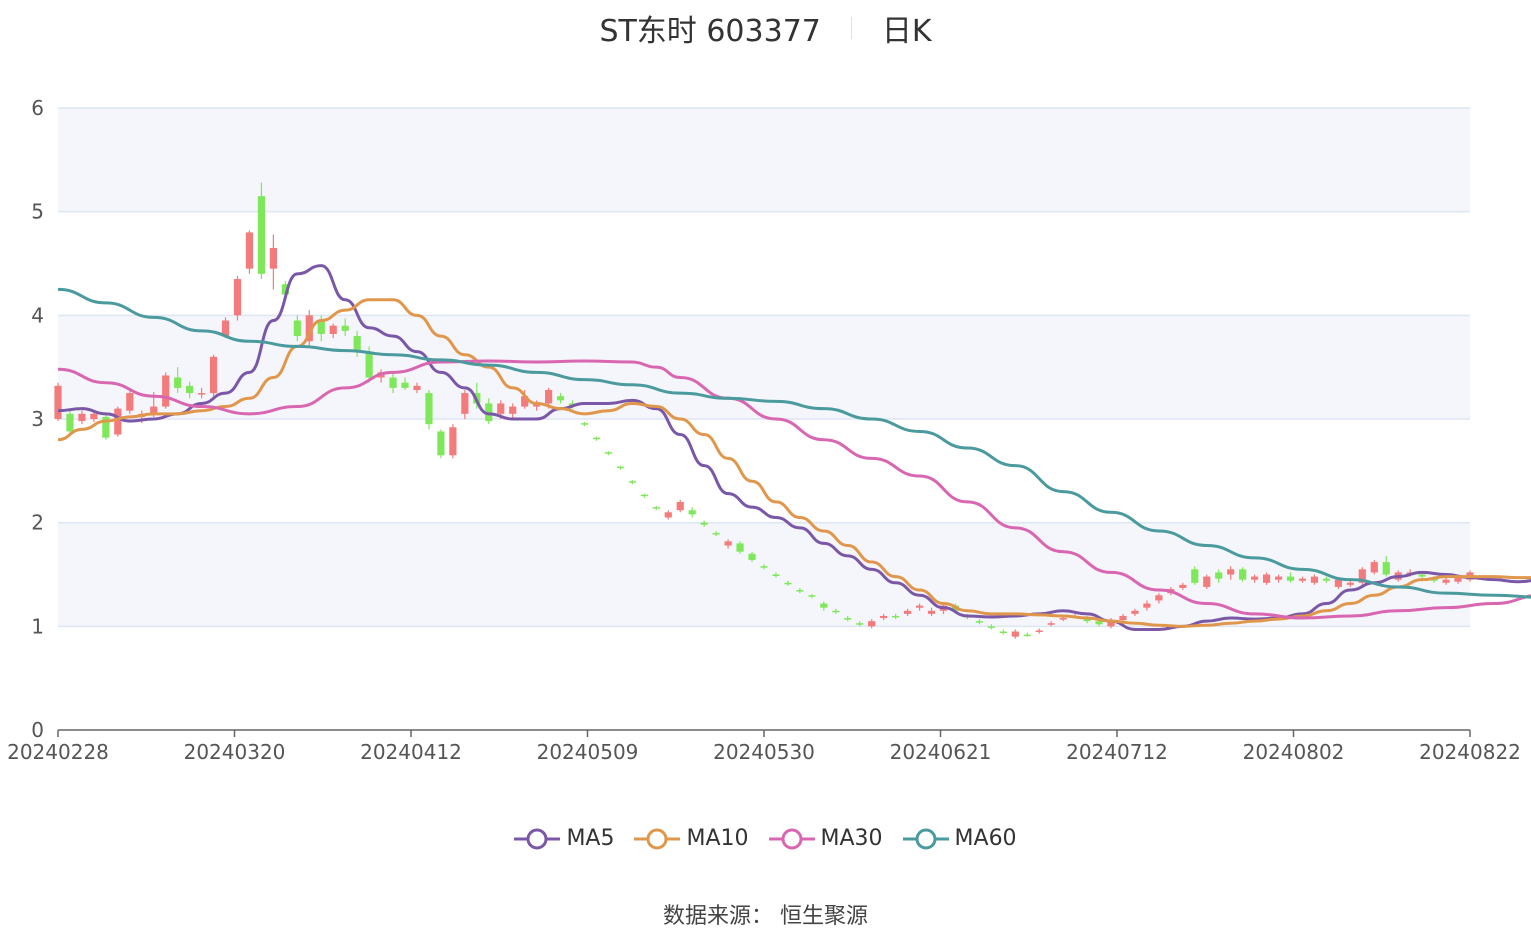 Image resolution: width=1531 pixels, height=930 pixels. Describe the element at coordinates (37, 523) in the screenshot. I see `y-tick-label: 2` at that location.